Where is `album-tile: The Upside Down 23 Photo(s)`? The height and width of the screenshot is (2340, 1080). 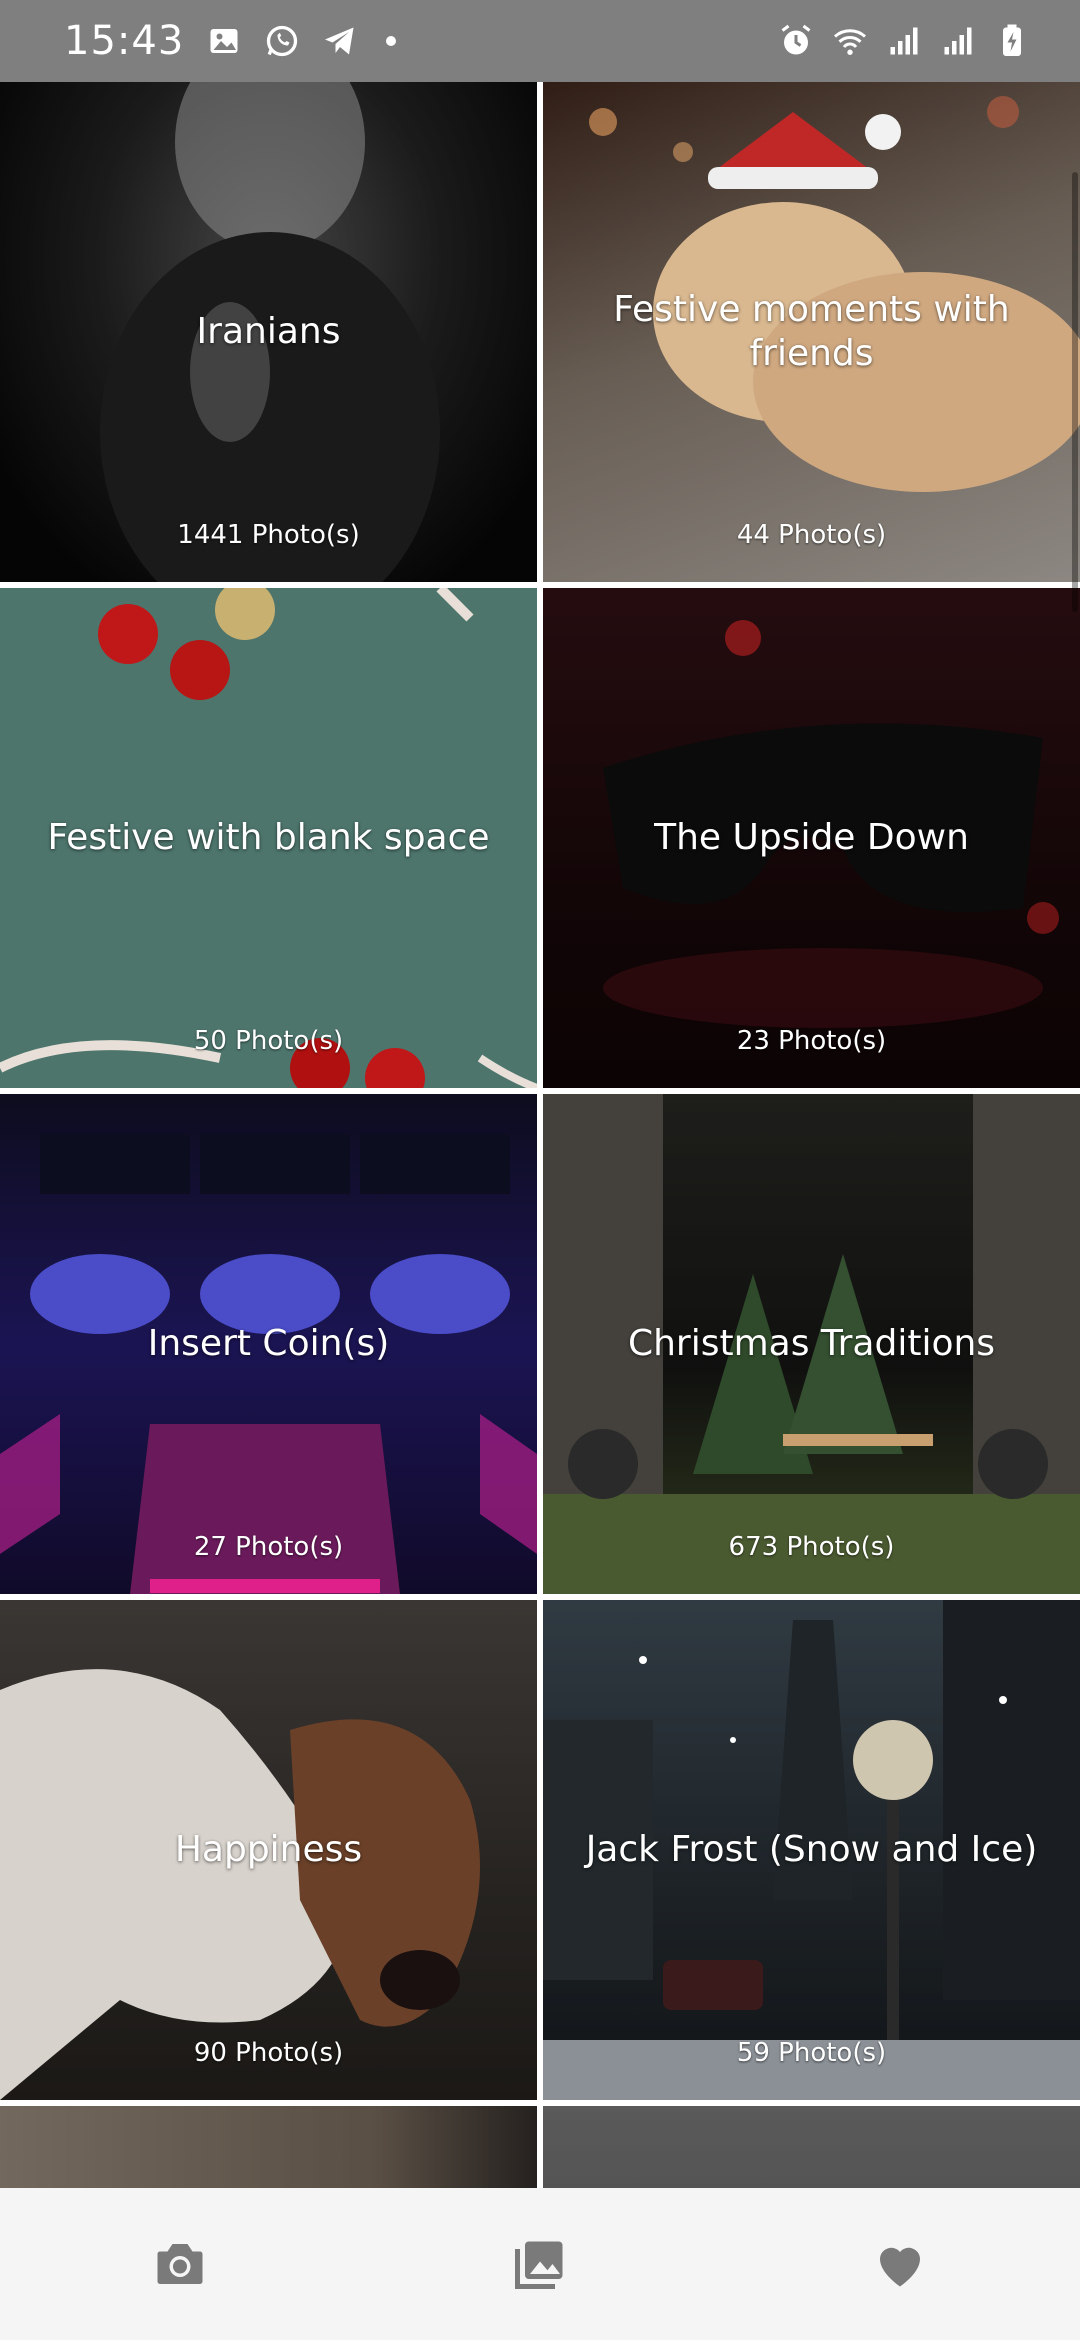 album-tile: The Upside Down 23 Photo(s) is located at coordinates (811, 838).